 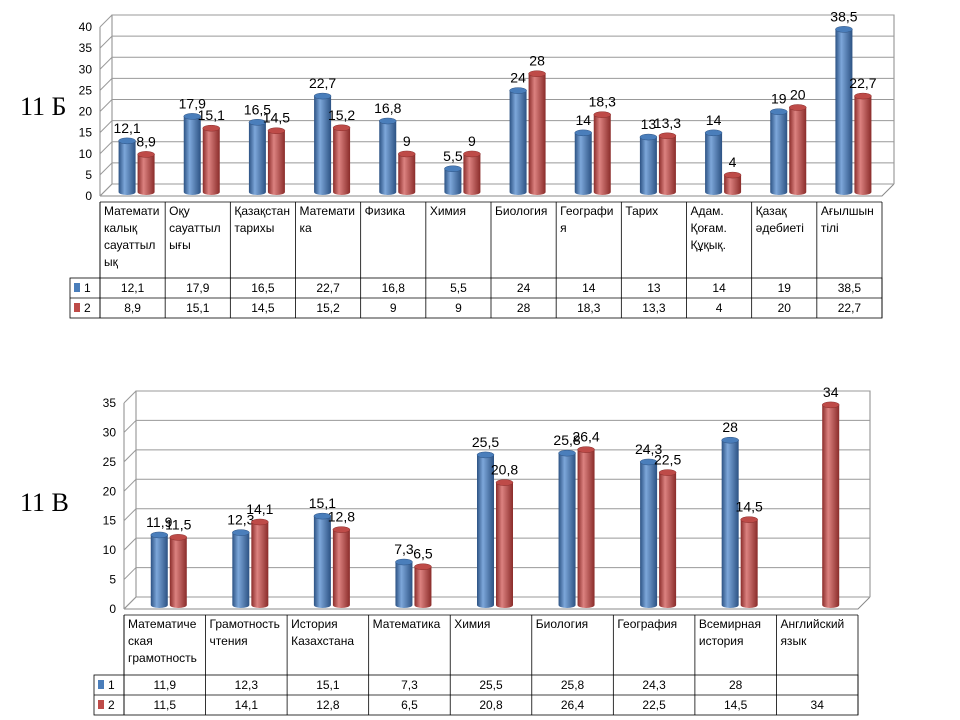 I want to click on category-label: Географи, so click(x=586, y=211).